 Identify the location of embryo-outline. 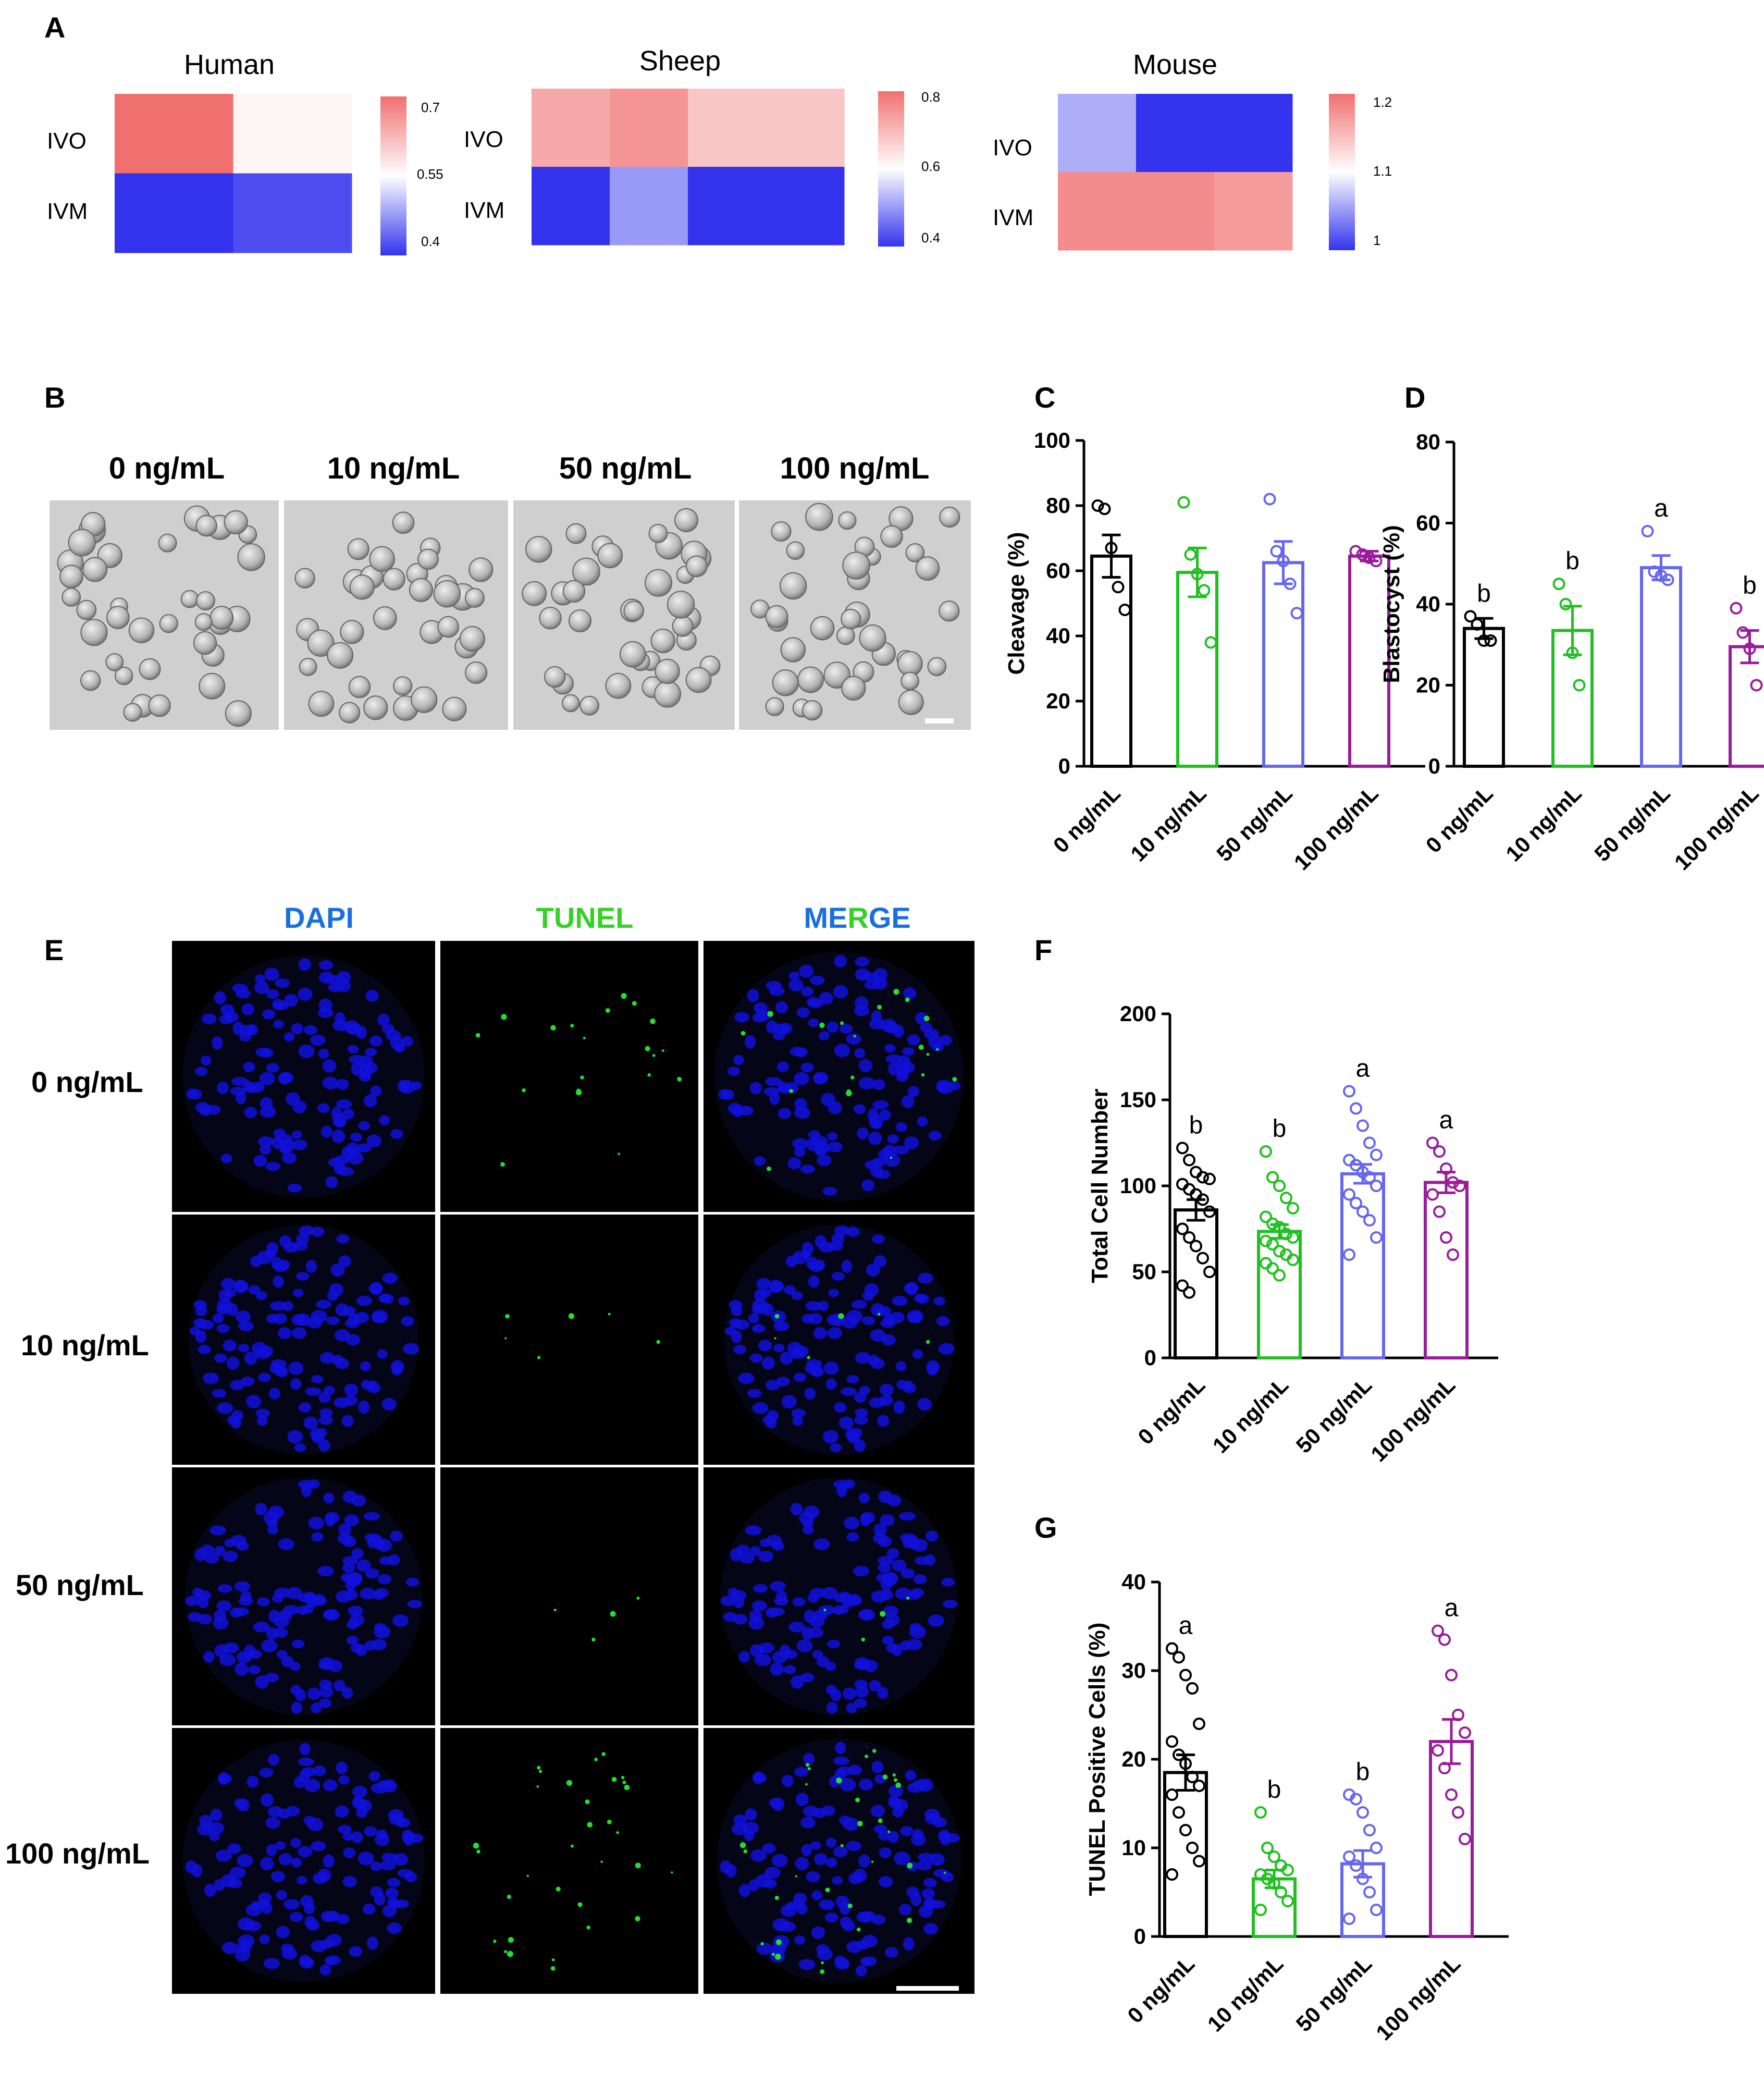
(303, 1076).